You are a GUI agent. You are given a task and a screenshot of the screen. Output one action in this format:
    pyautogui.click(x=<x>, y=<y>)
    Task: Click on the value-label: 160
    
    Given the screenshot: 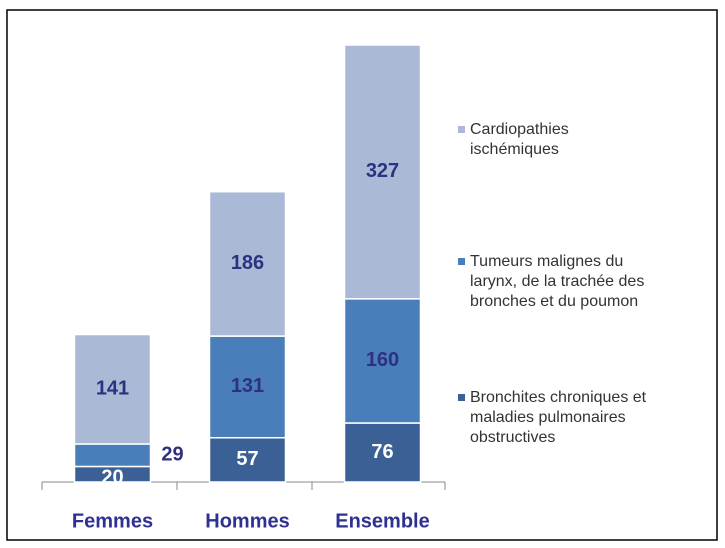 What is the action you would take?
    pyautogui.click(x=382, y=360)
    